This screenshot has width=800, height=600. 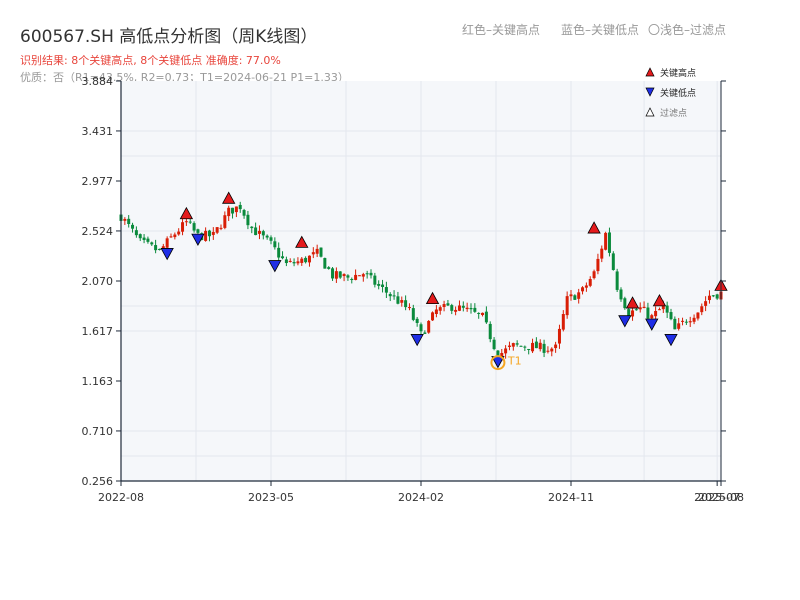 I want to click on legend-red-label: 红色–关键高点, so click(x=501, y=30).